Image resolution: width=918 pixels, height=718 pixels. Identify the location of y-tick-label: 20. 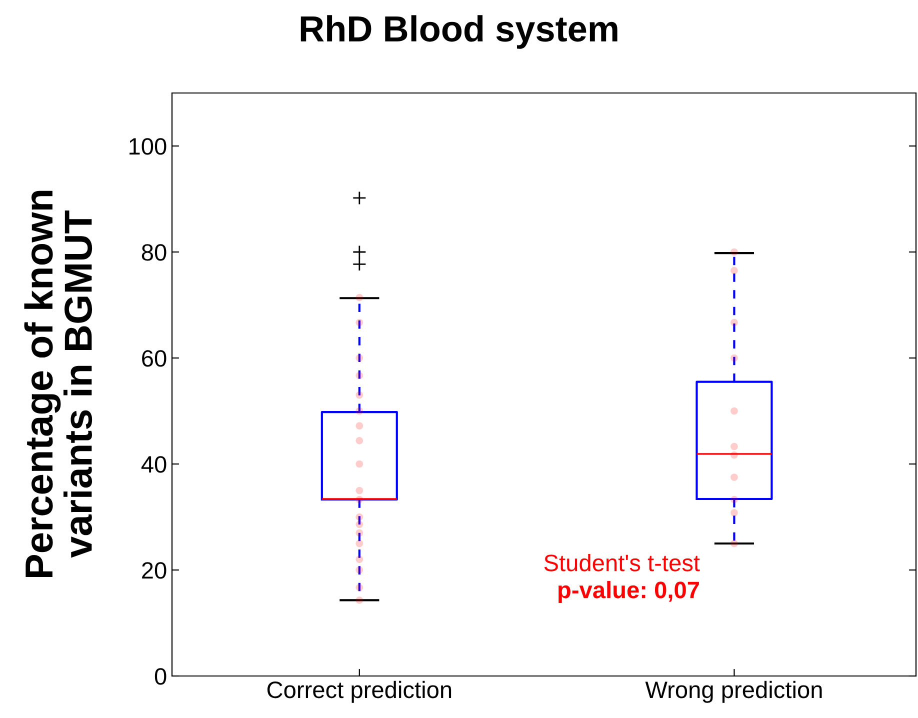
(154, 570).